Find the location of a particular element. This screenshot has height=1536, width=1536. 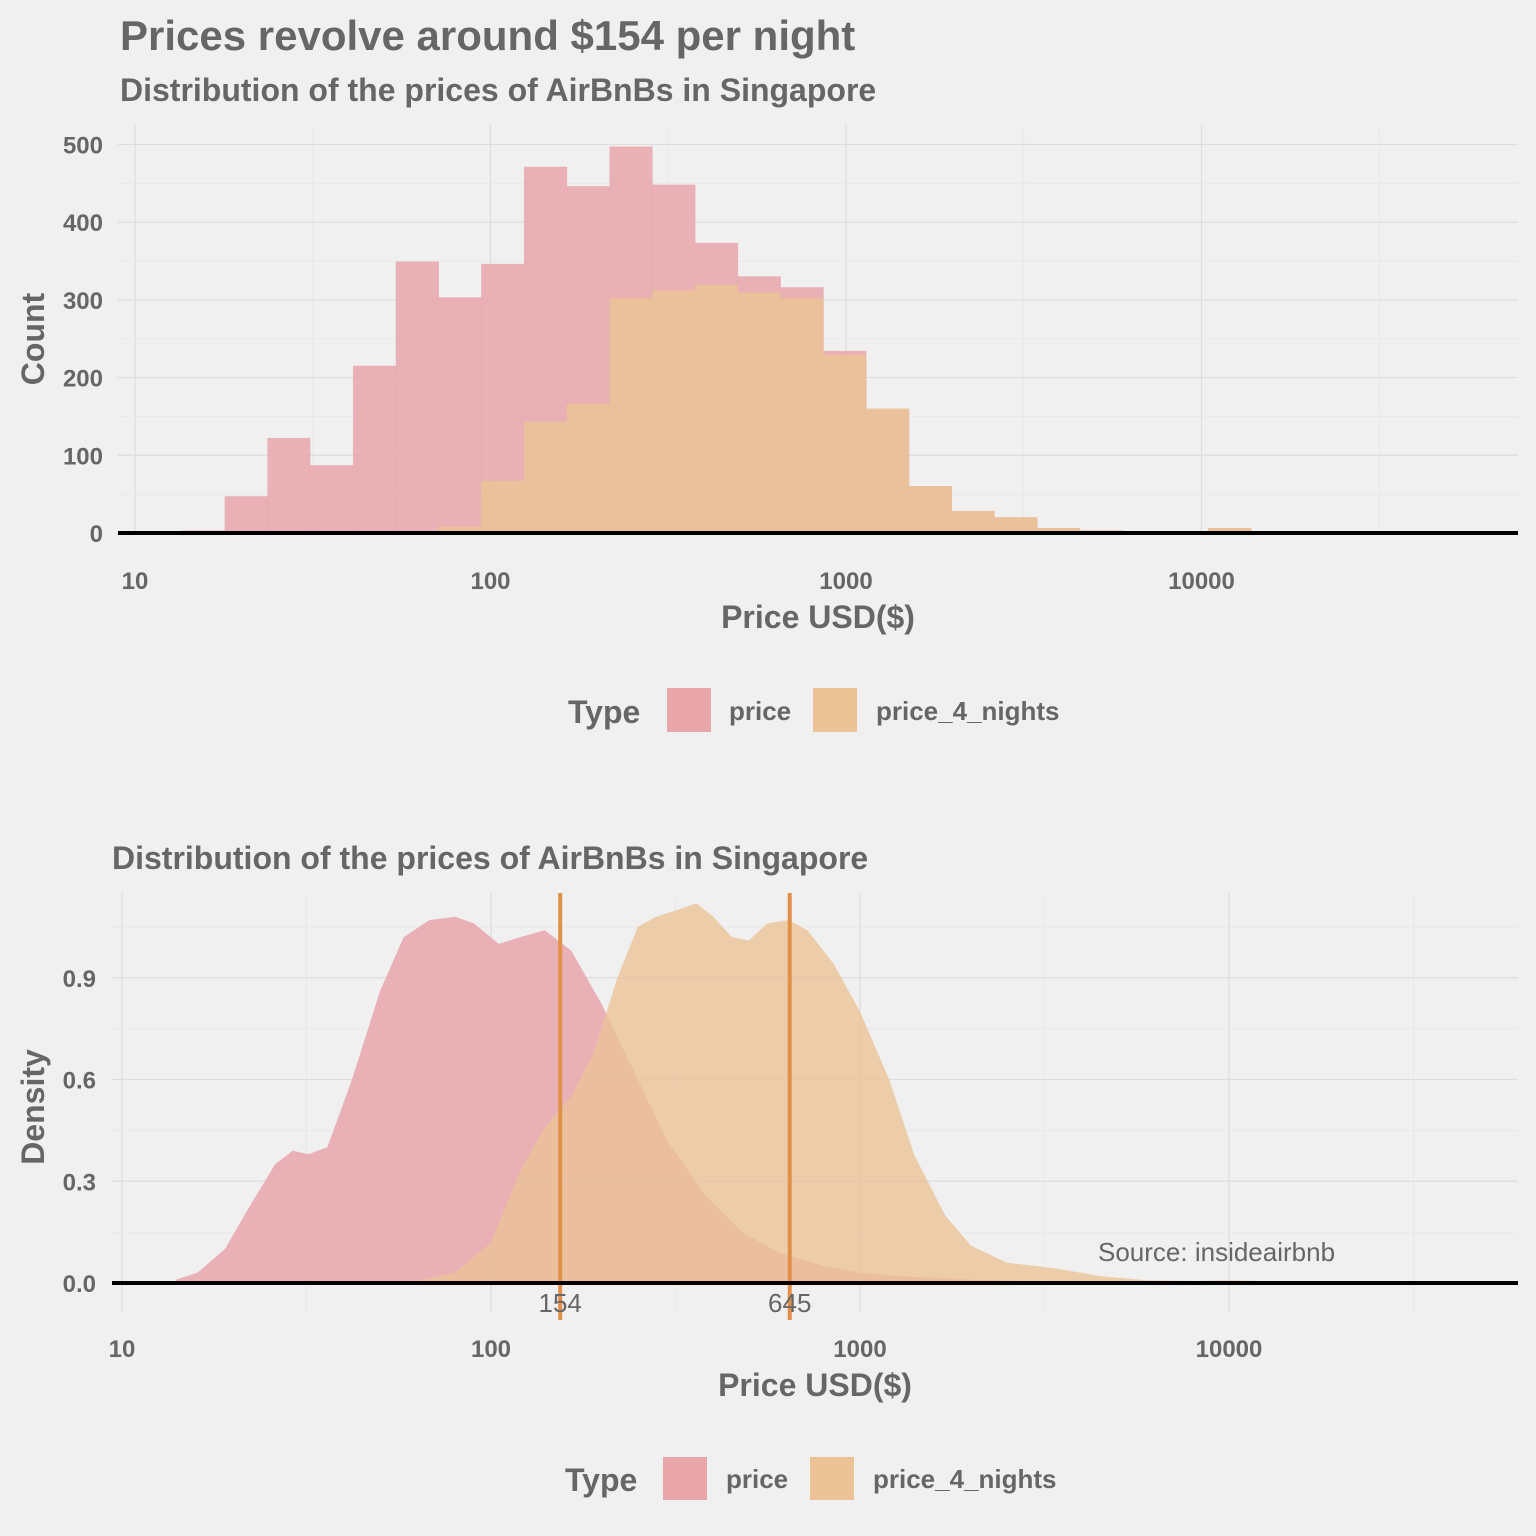

density-vlines is located at coordinates (675, 1106).